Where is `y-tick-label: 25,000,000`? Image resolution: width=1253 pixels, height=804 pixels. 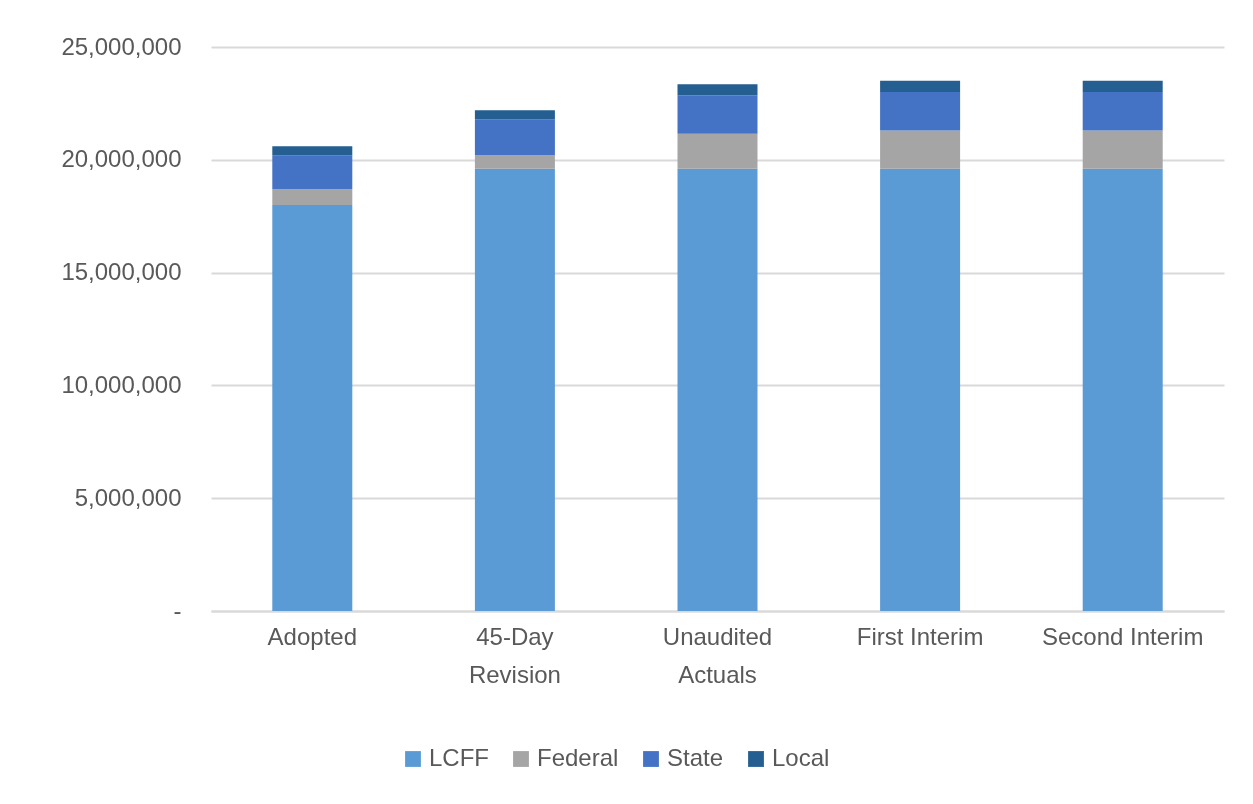
y-tick-label: 25,000,000 is located at coordinates (121, 46).